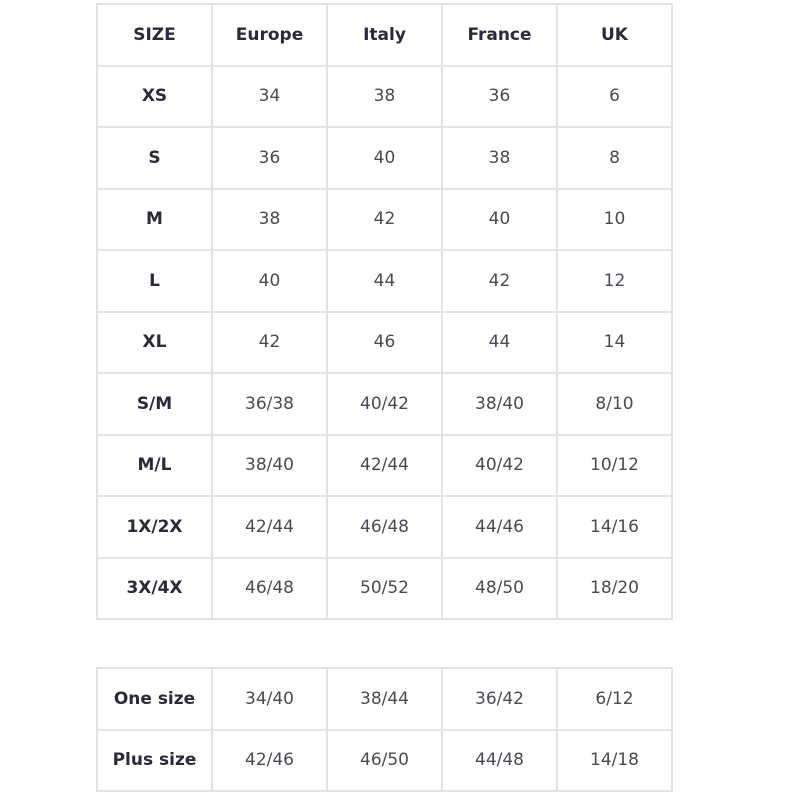 The image size is (800, 800). I want to click on size-value-cell: 10/12, so click(614, 465).